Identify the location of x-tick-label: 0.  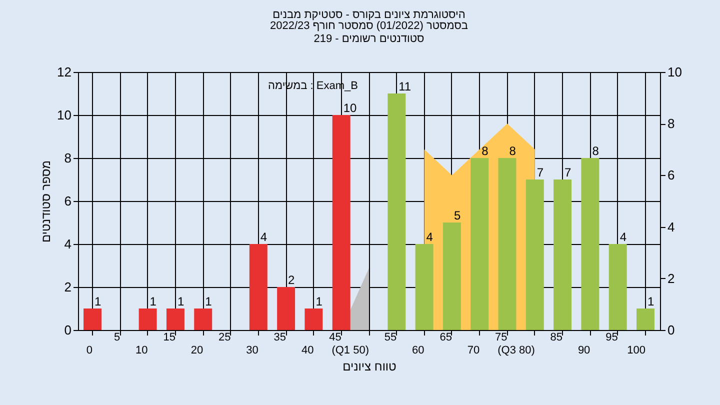
(89, 350).